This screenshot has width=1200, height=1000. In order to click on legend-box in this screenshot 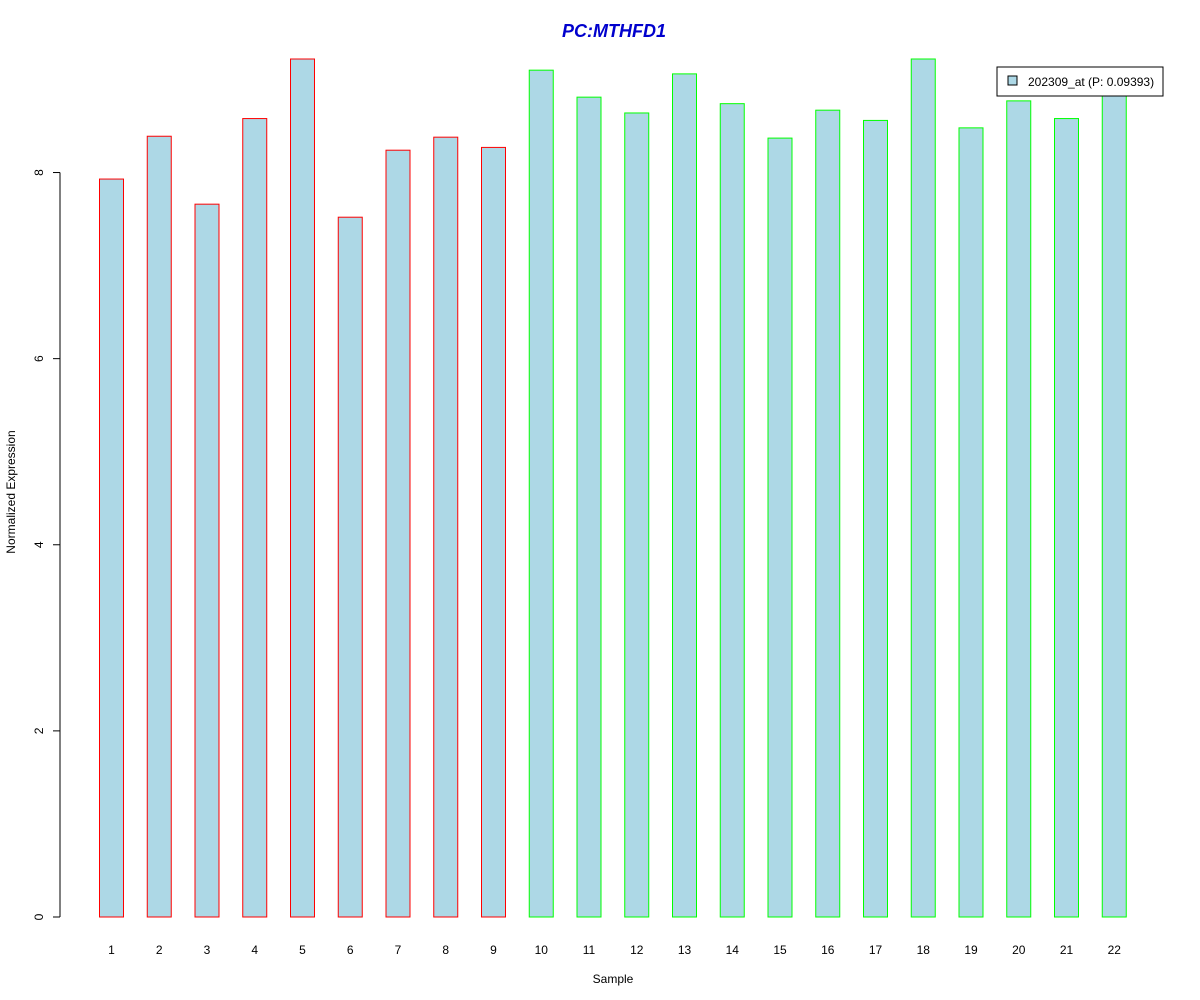, I will do `click(1080, 81)`.